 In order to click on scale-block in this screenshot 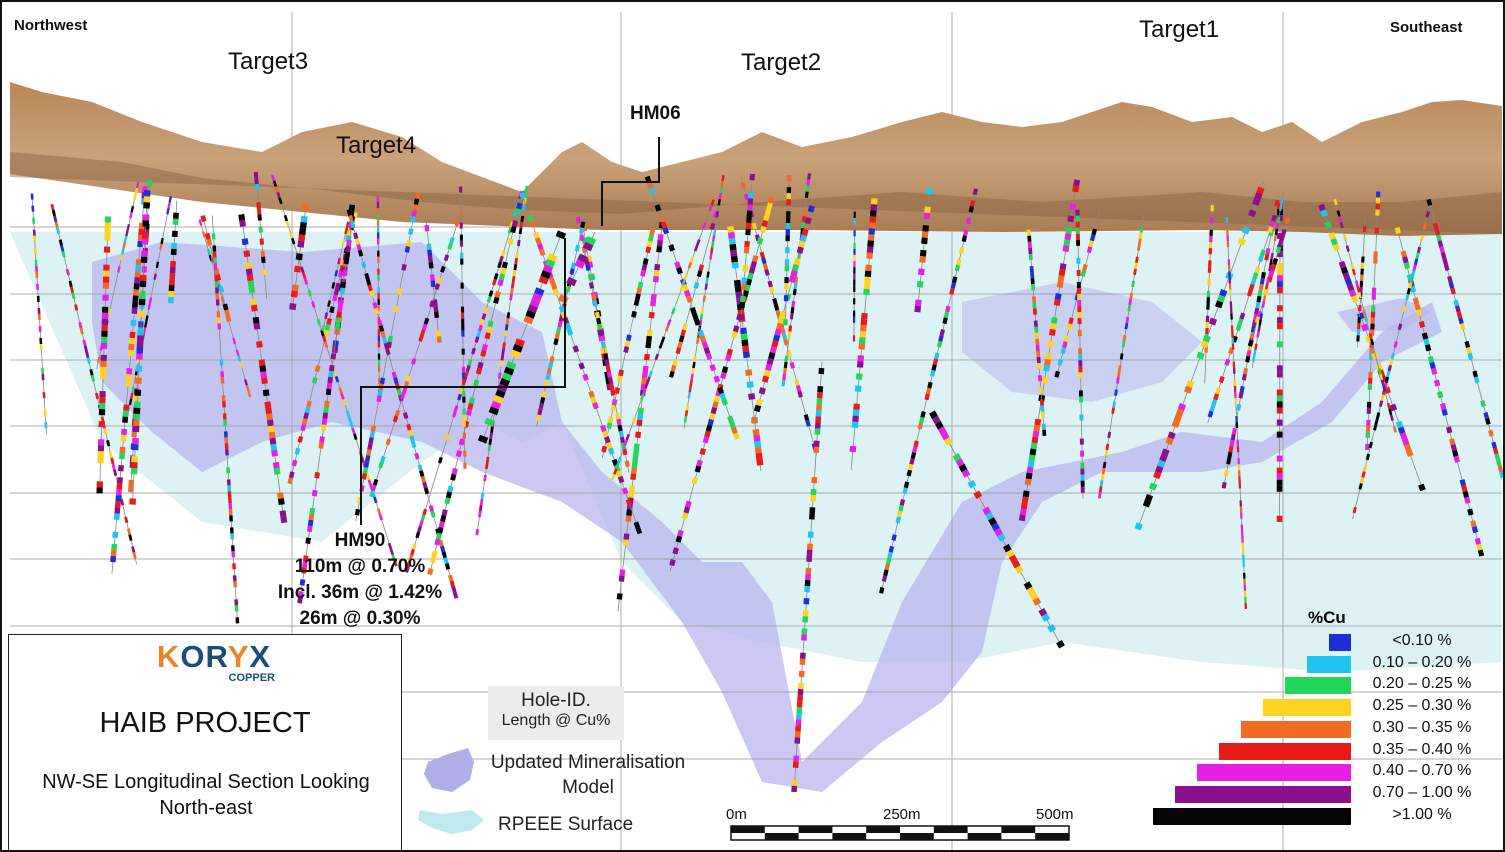, I will do `click(917, 836)`.